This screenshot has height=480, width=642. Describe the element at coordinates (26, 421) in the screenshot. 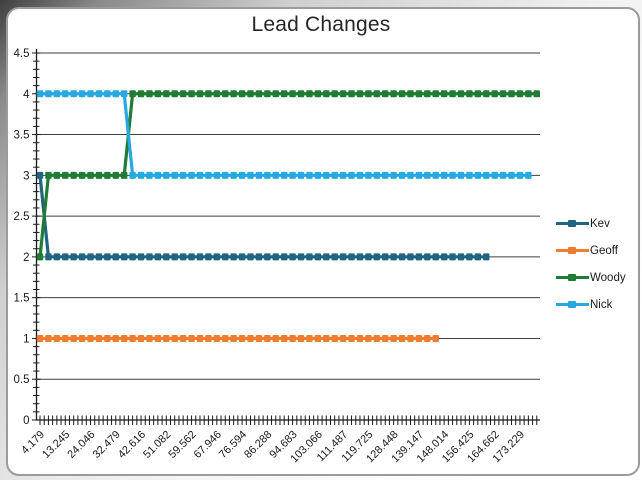

I see `y-tick-label: 0` at that location.